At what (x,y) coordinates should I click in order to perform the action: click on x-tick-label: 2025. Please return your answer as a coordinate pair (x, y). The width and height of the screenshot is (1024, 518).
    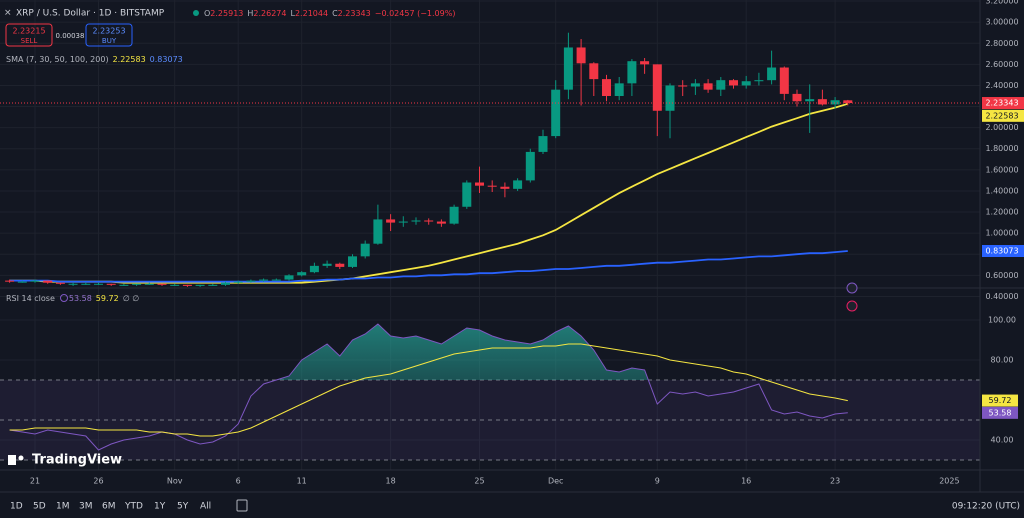
    Looking at the image, I should click on (949, 481).